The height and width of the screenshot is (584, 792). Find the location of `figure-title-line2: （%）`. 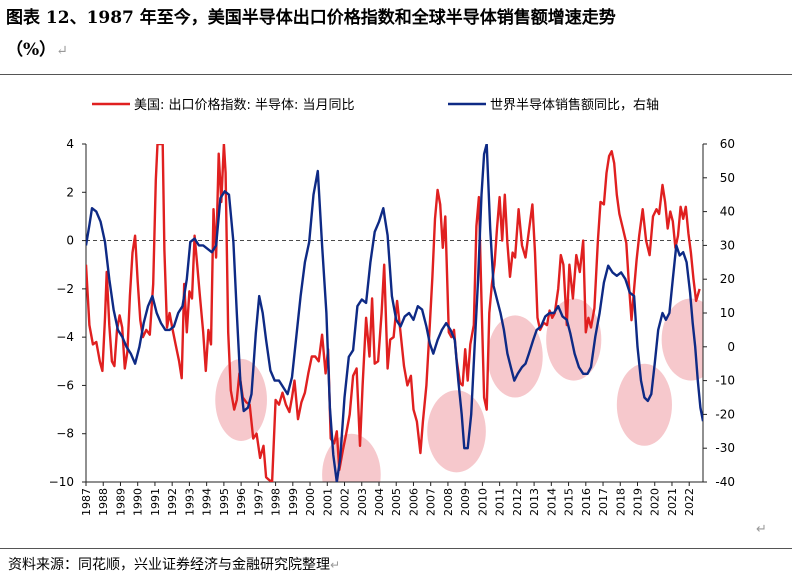

figure-title-line2: （%） is located at coordinates (31, 50).